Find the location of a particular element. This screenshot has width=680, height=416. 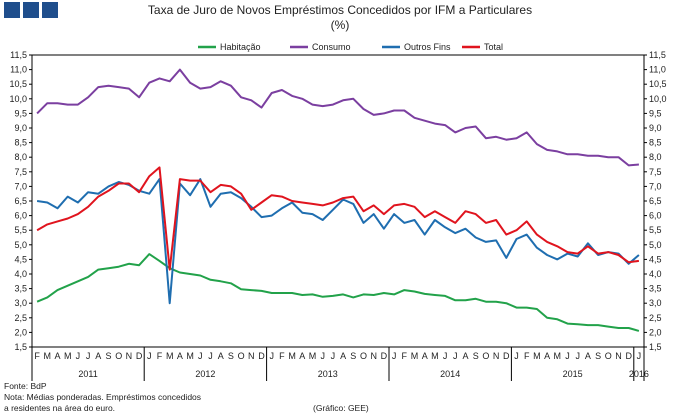

y-tick-label-left: 9,0 is located at coordinates (20, 128).